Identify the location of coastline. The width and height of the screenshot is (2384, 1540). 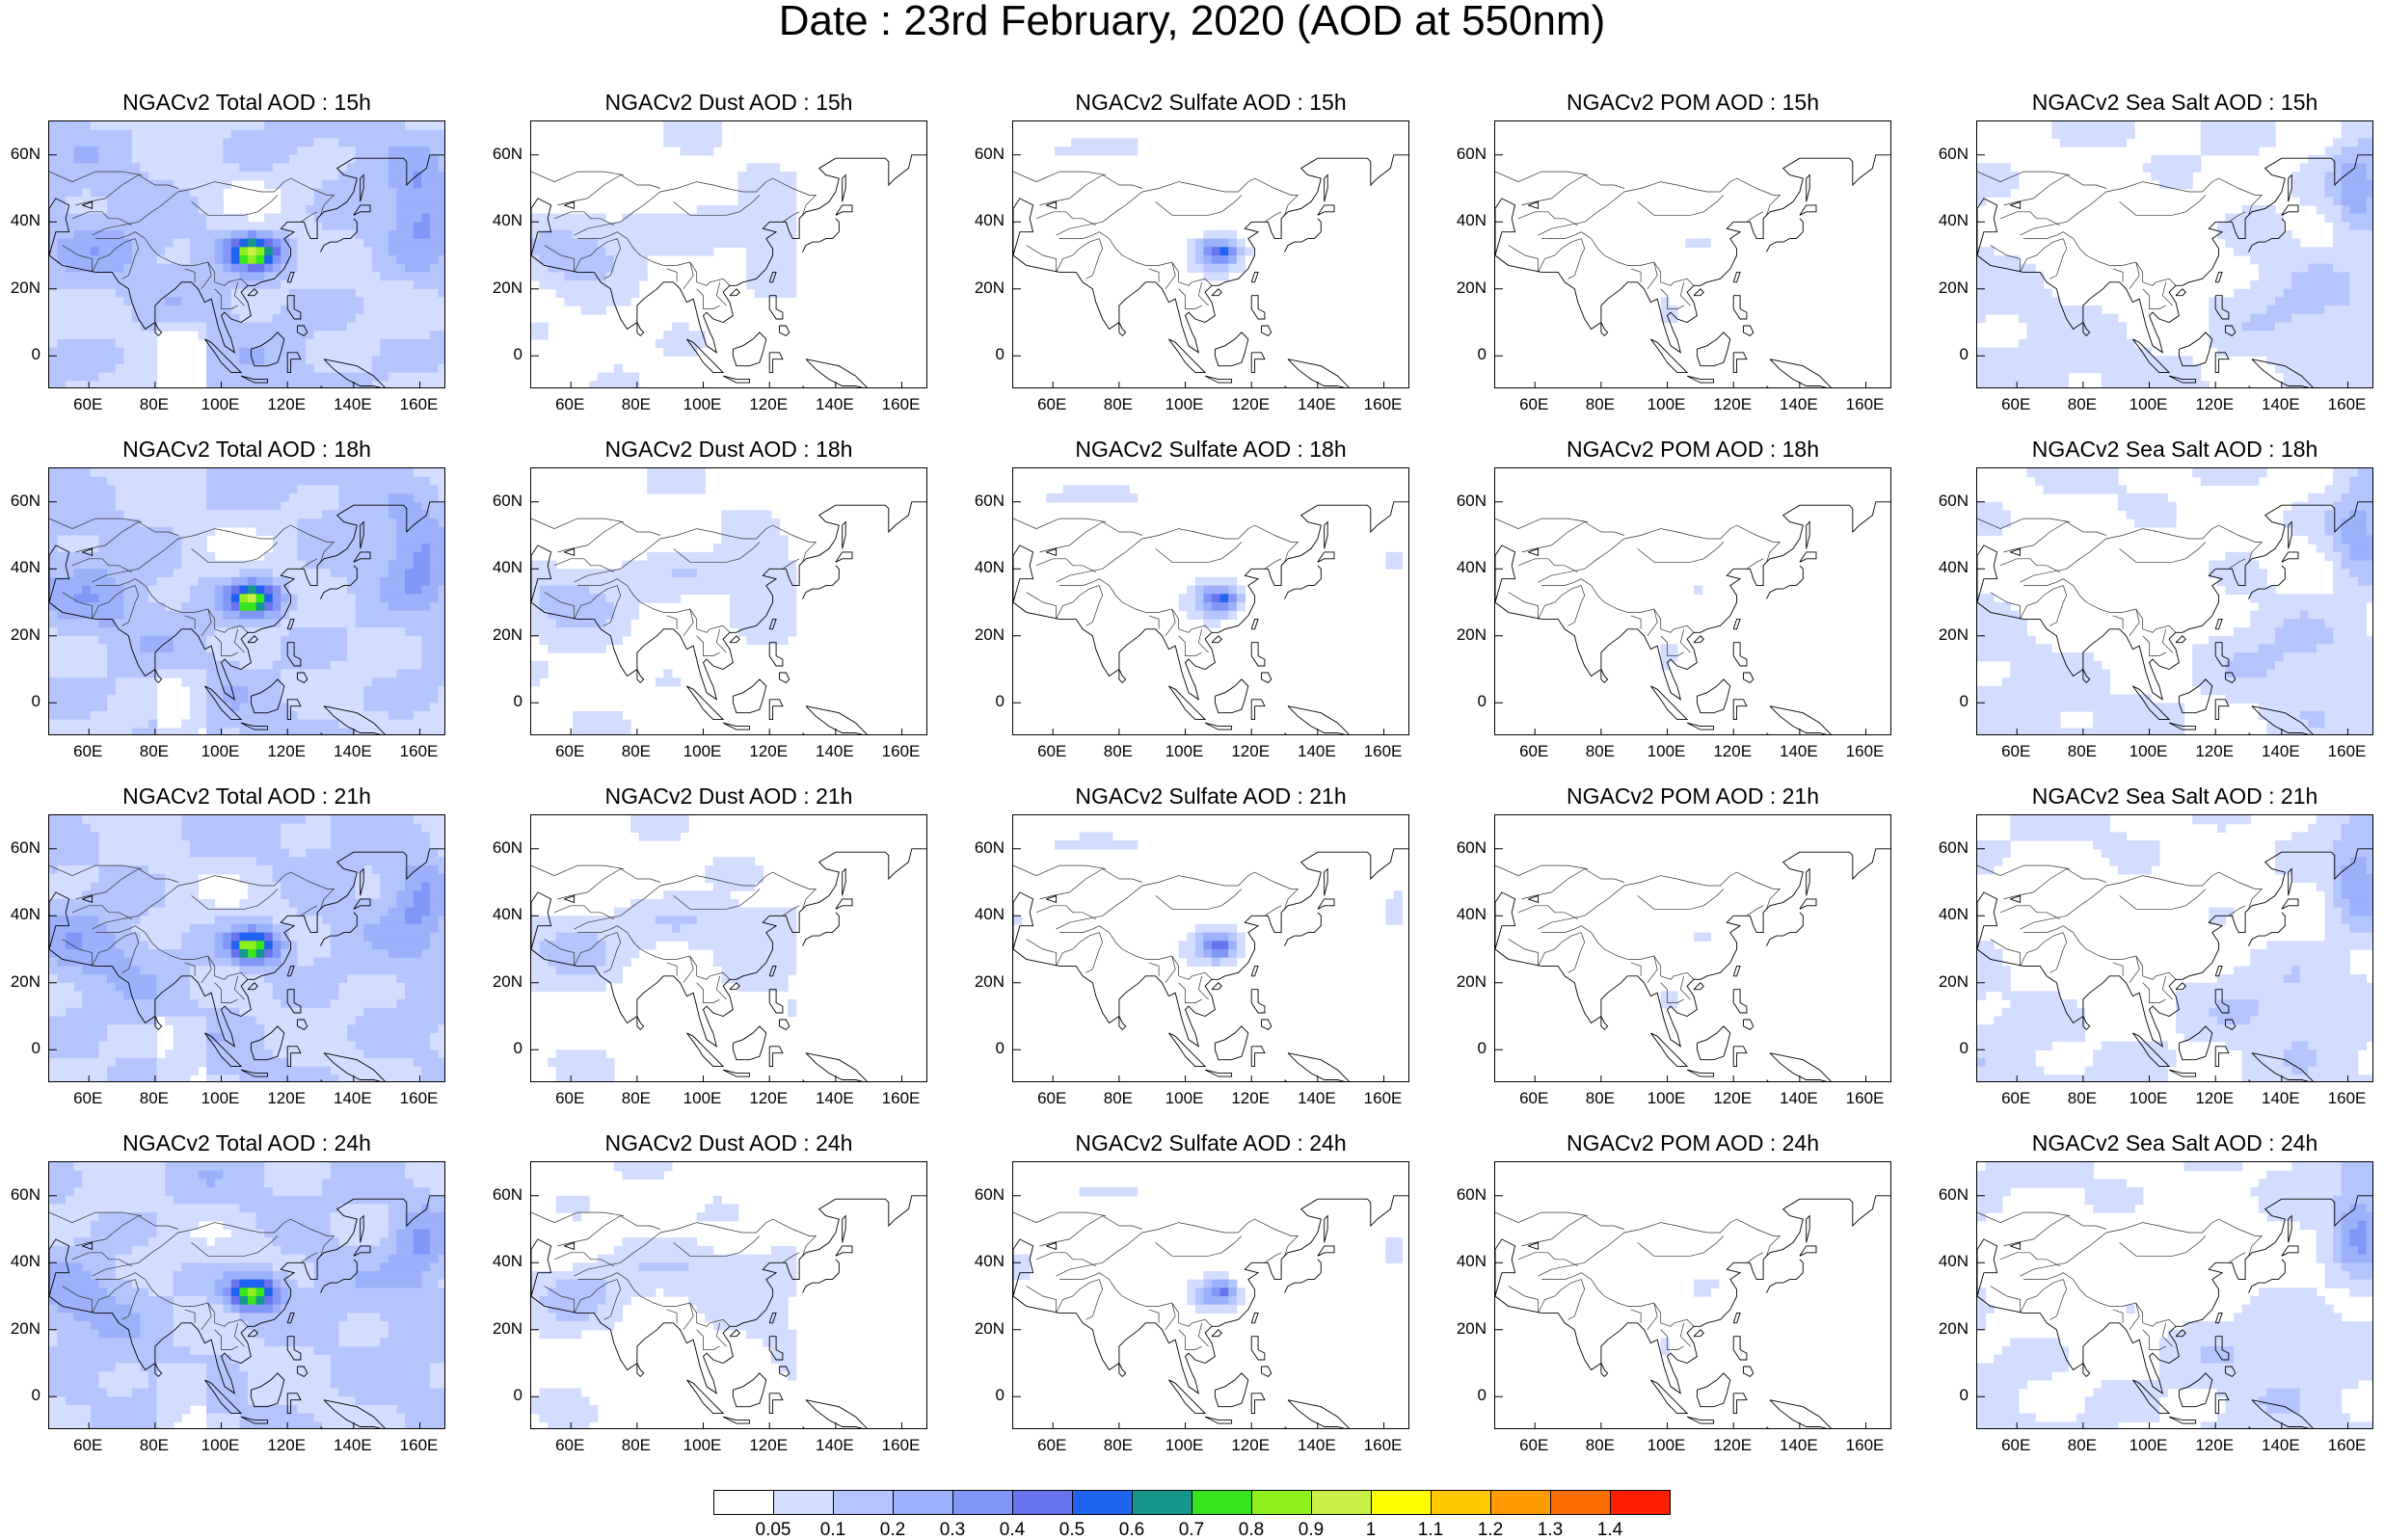
(1210, 270).